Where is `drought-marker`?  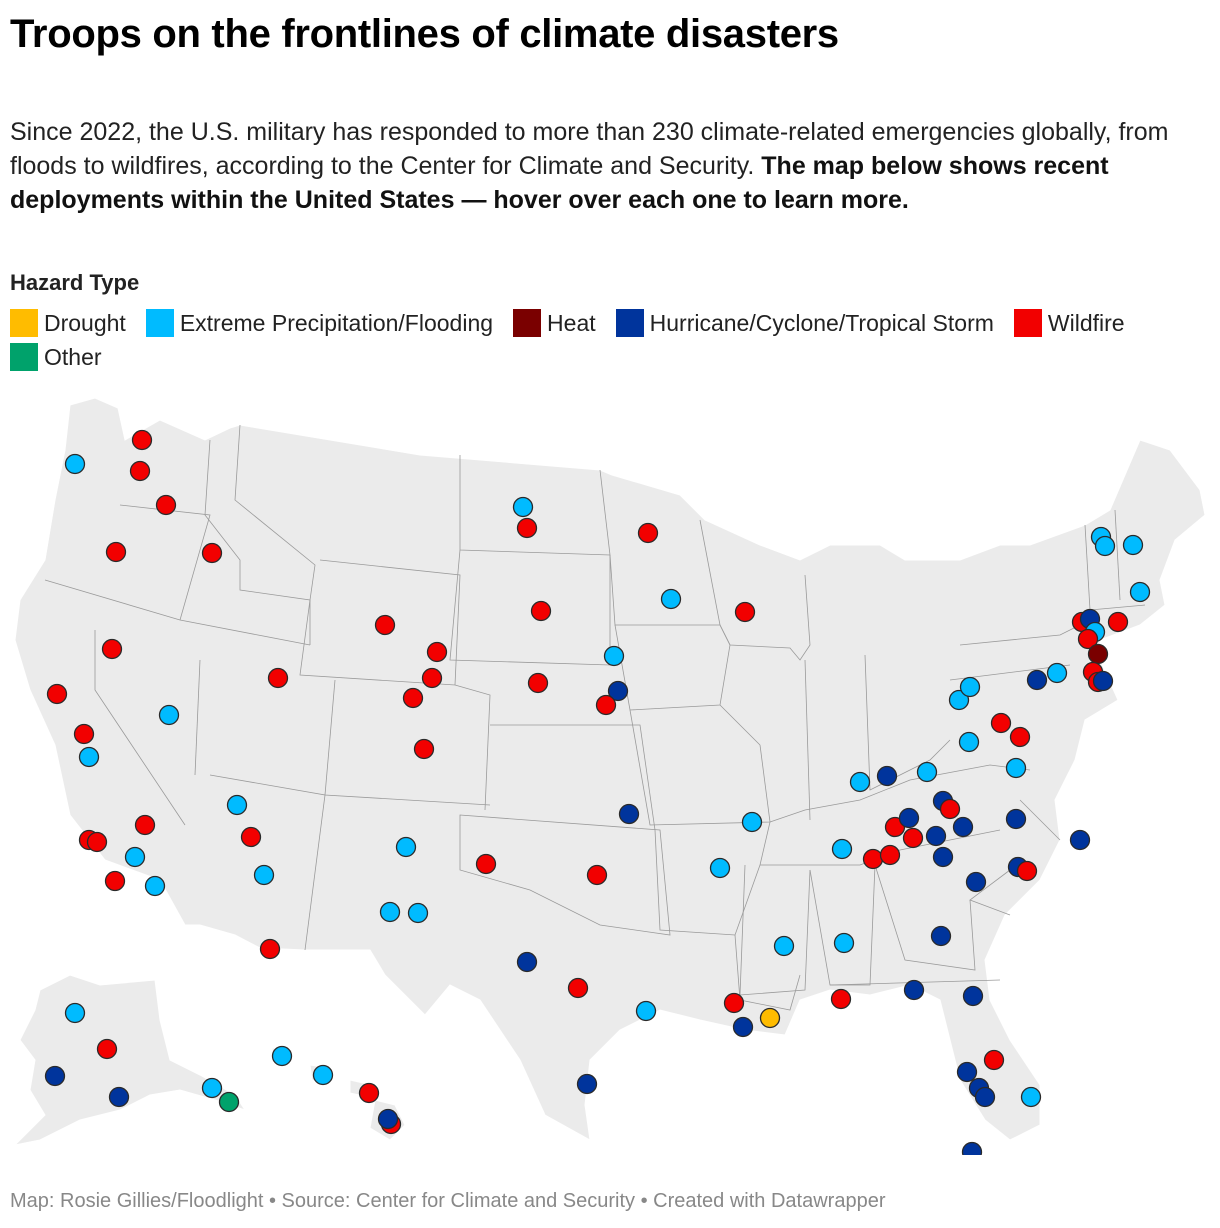 drought-marker is located at coordinates (770, 1018).